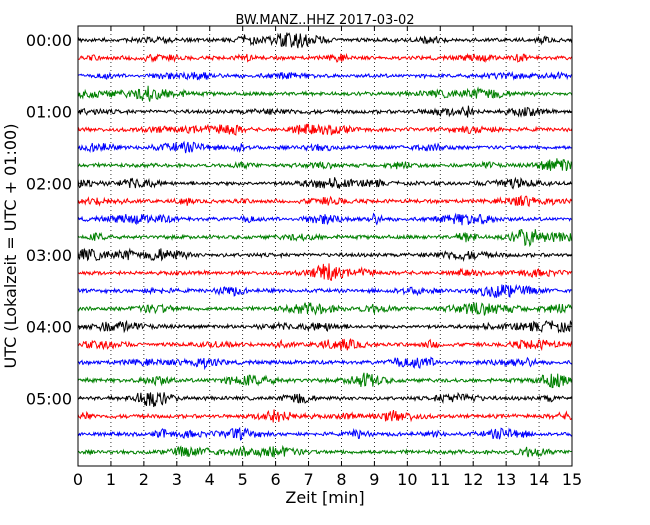 The height and width of the screenshot is (525, 650). What do you see at coordinates (49, 183) in the screenshot?
I see `y-tick-label: 02:00` at bounding box center [49, 183].